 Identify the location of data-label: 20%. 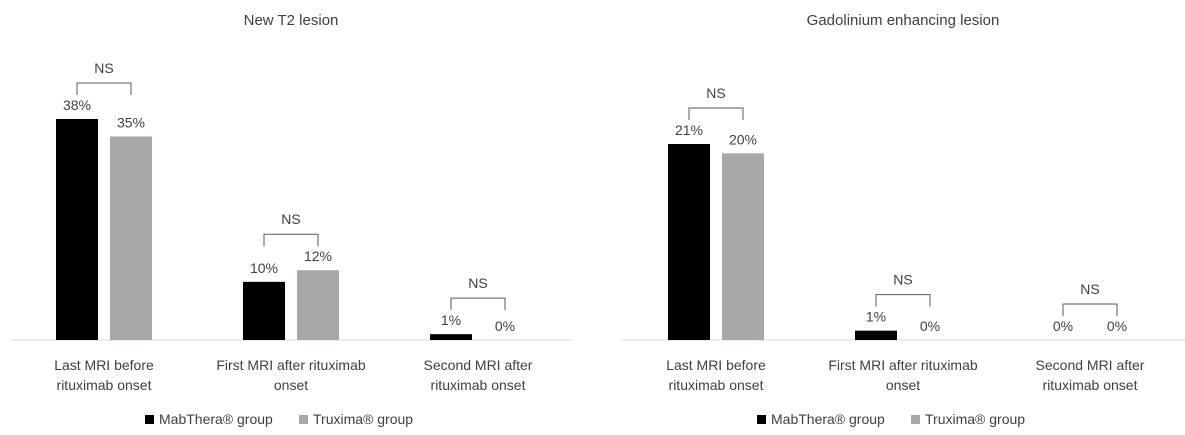
(743, 139).